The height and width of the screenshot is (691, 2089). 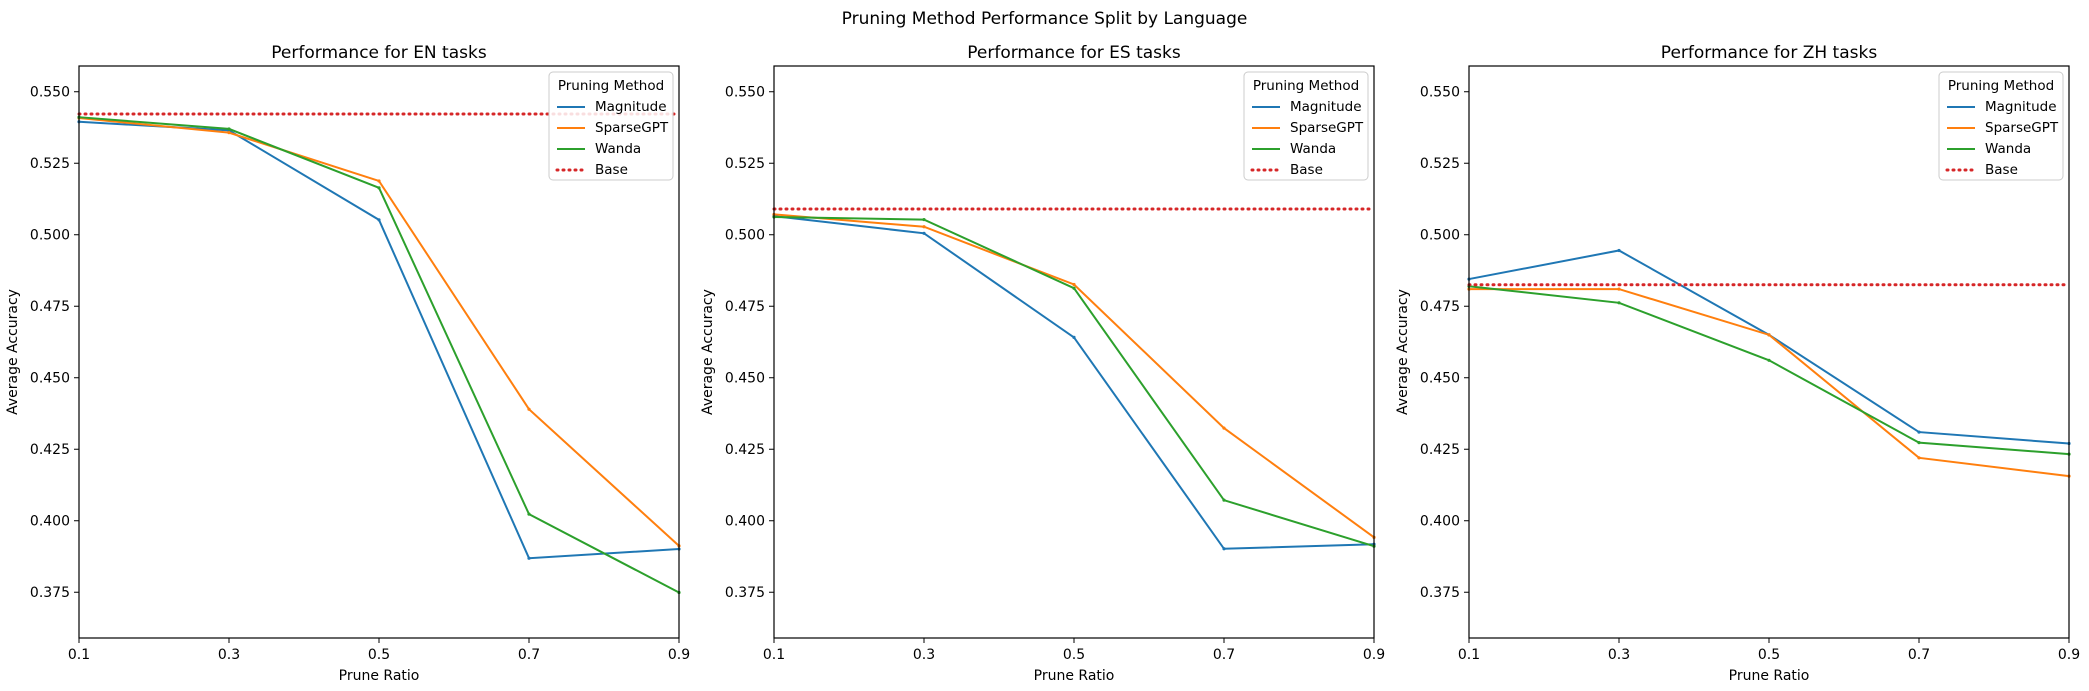 I want to click on panel-title: Performance for EN tasks, so click(x=379, y=53).